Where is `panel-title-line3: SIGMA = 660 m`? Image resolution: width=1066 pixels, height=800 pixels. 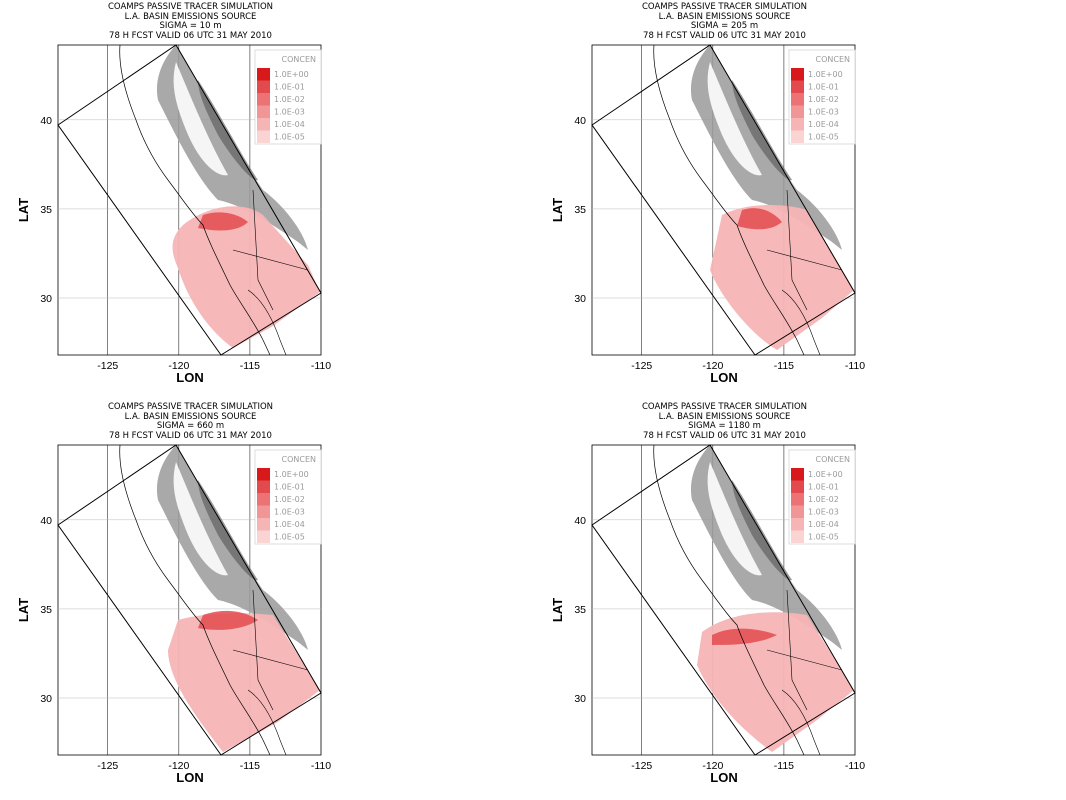
panel-title-line3: SIGMA = 660 m is located at coordinates (190, 426).